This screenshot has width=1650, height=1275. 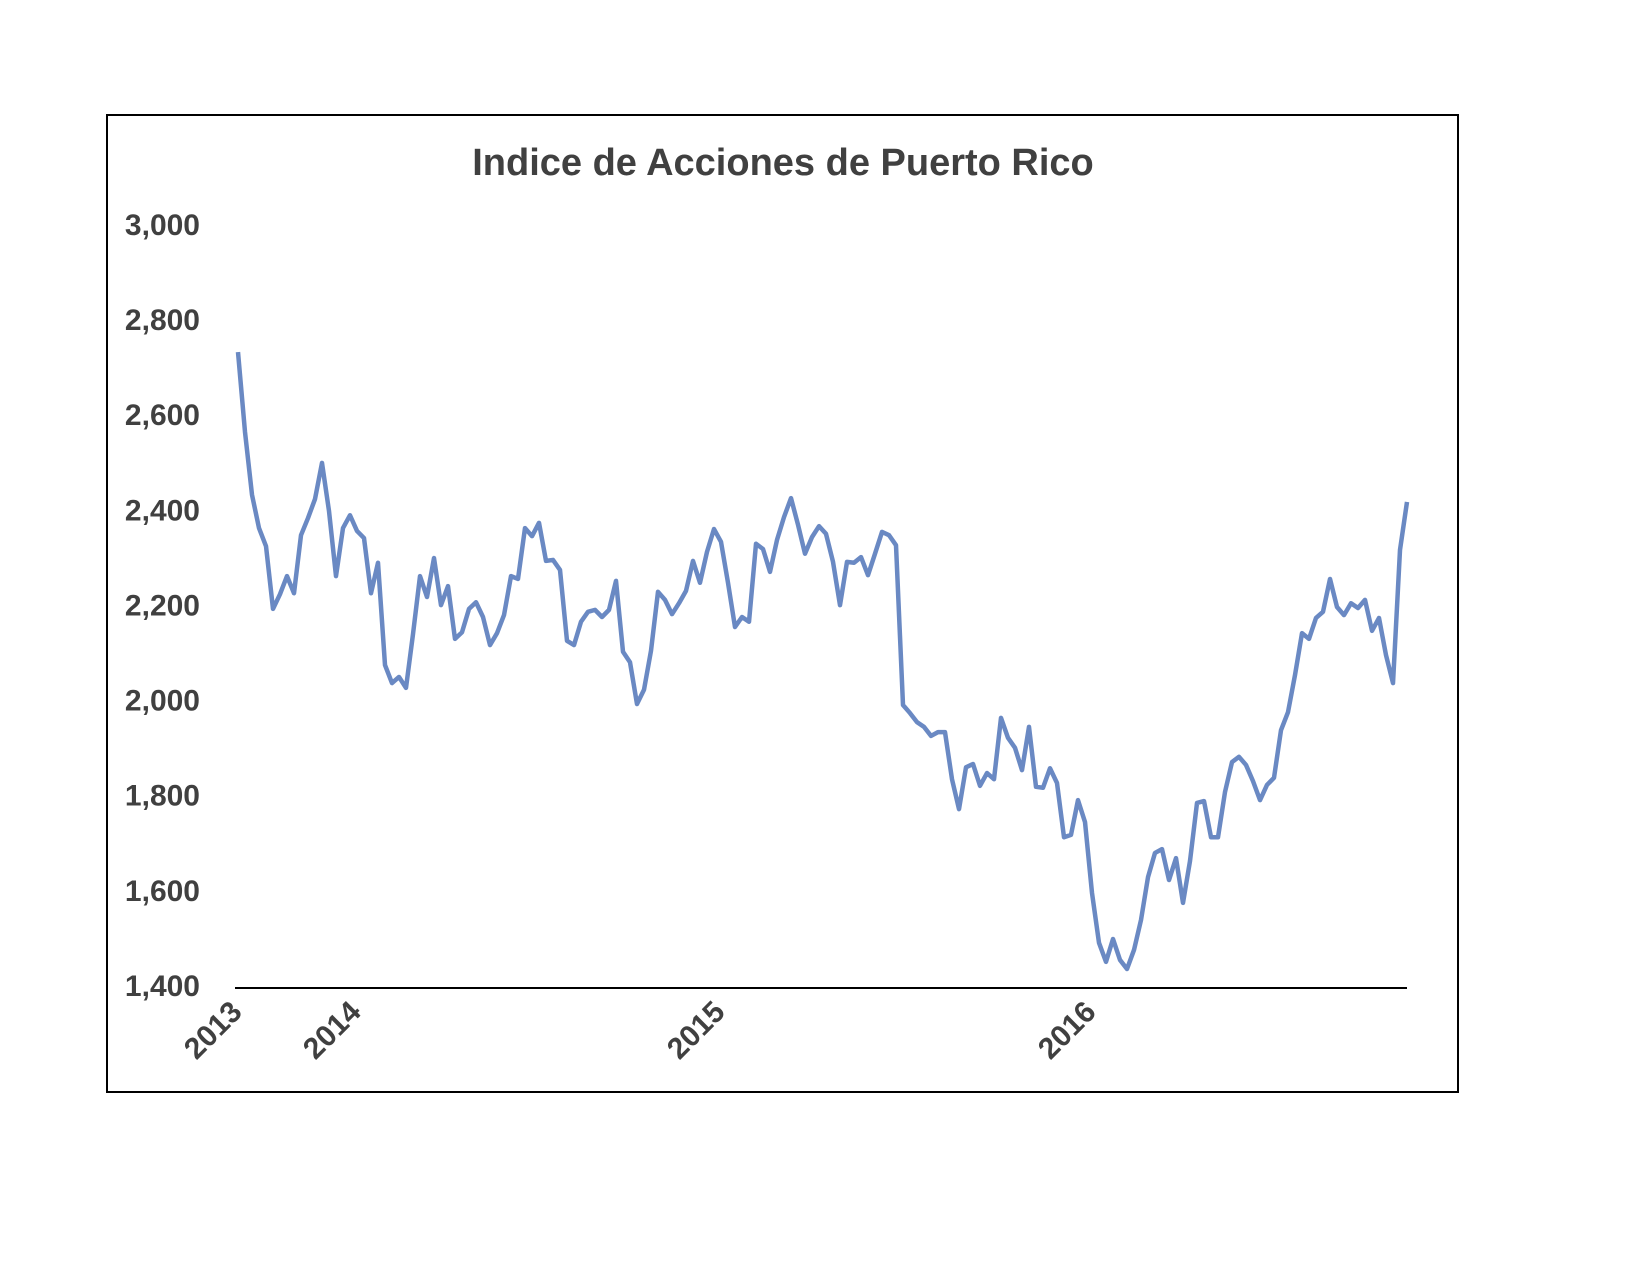 What do you see at coordinates (162, 320) in the screenshot?
I see `y-tick-label: 2,800` at bounding box center [162, 320].